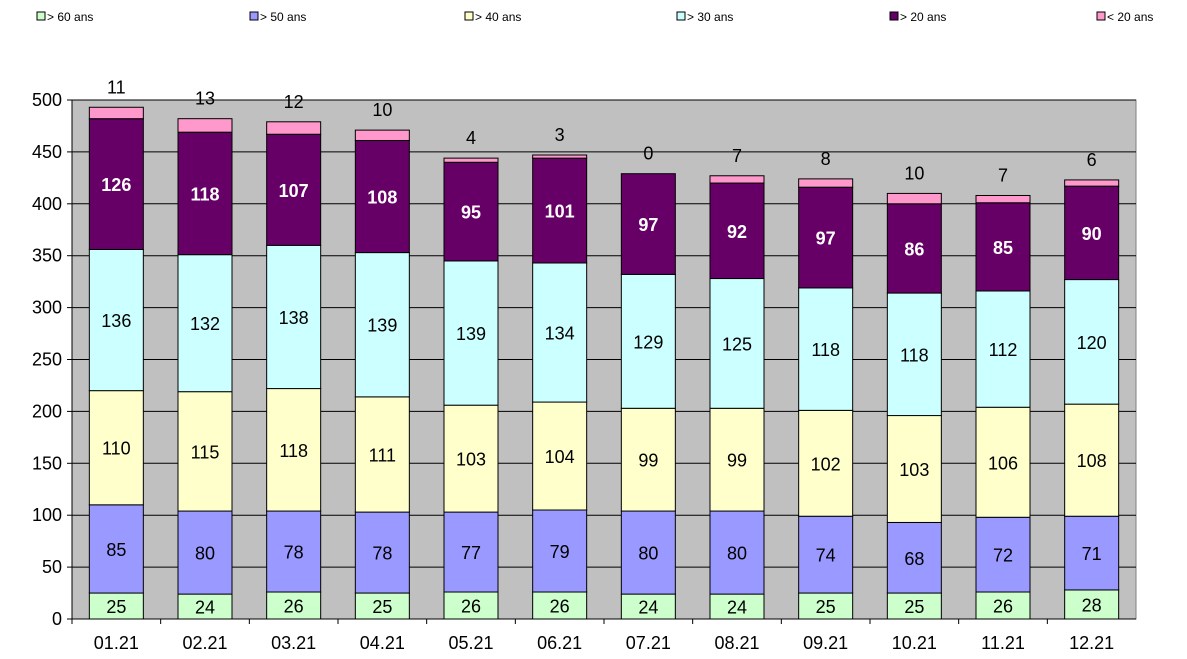 This screenshot has width=1187, height=659. What do you see at coordinates (57, 619) in the screenshot?
I see `y-tick-label: 0` at bounding box center [57, 619].